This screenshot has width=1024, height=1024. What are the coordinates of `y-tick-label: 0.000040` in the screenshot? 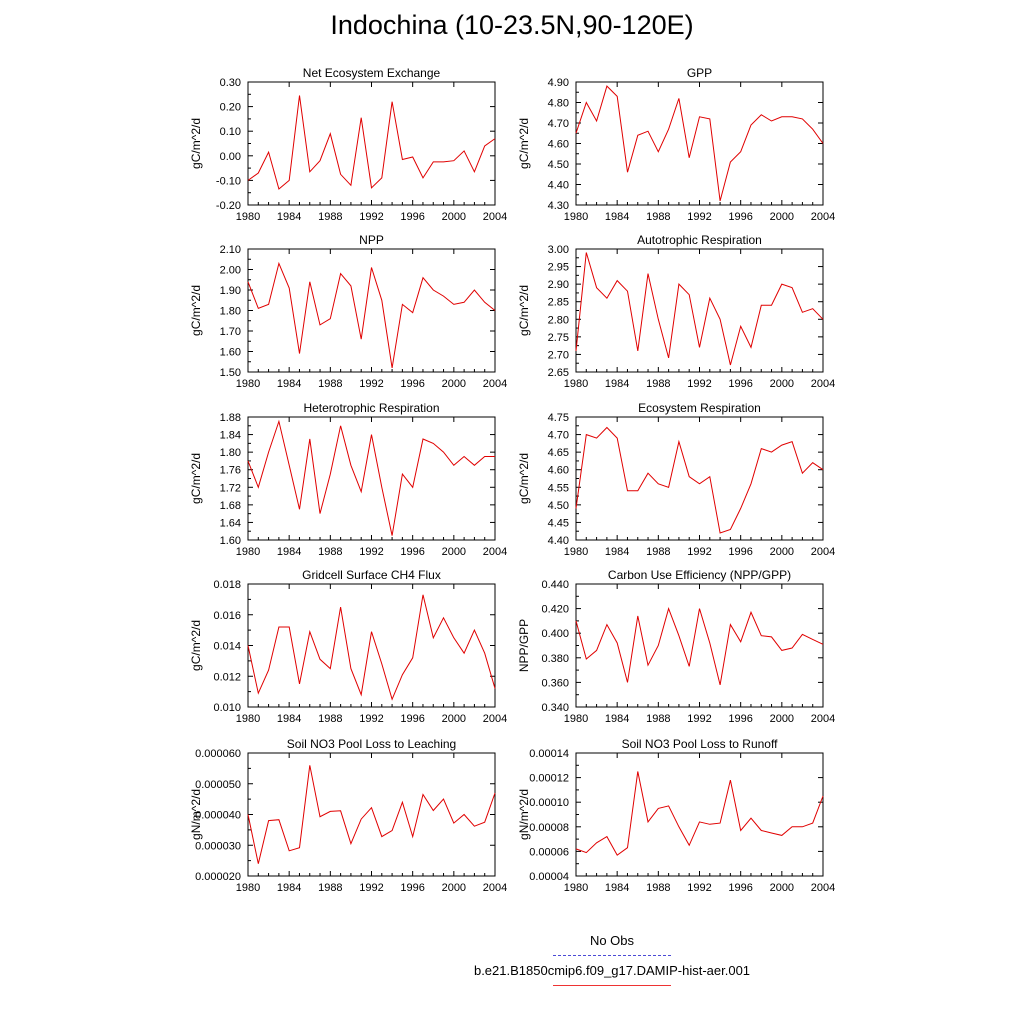 It's located at (218, 816).